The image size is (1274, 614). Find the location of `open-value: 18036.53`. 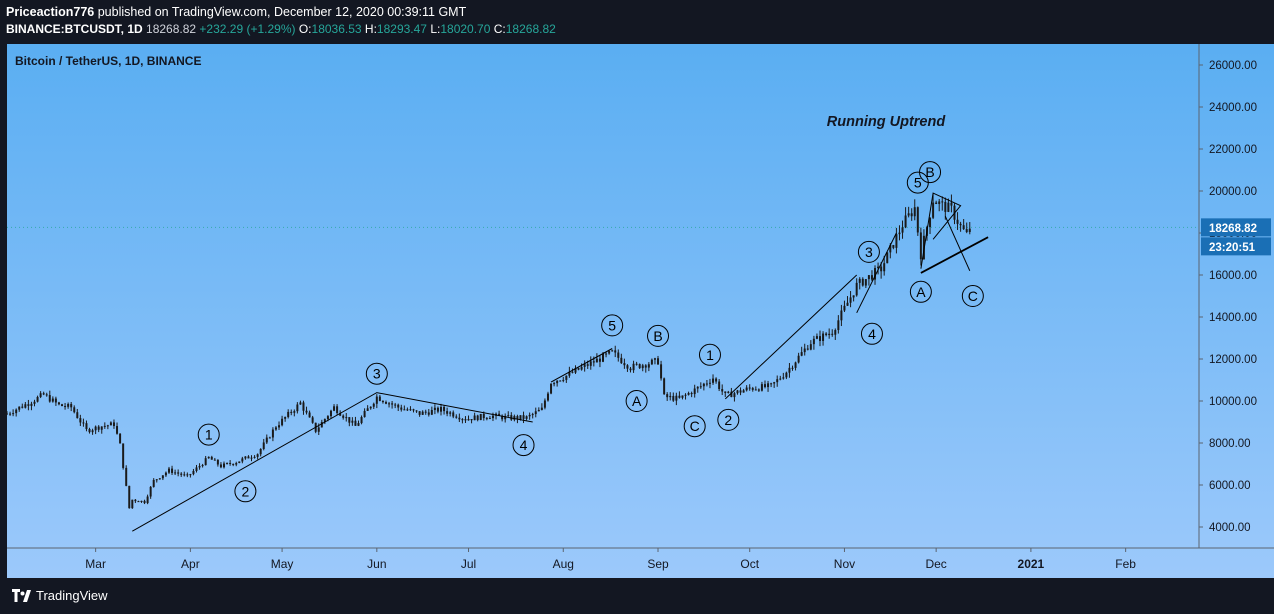

open-value: 18036.53 is located at coordinates (336, 29).